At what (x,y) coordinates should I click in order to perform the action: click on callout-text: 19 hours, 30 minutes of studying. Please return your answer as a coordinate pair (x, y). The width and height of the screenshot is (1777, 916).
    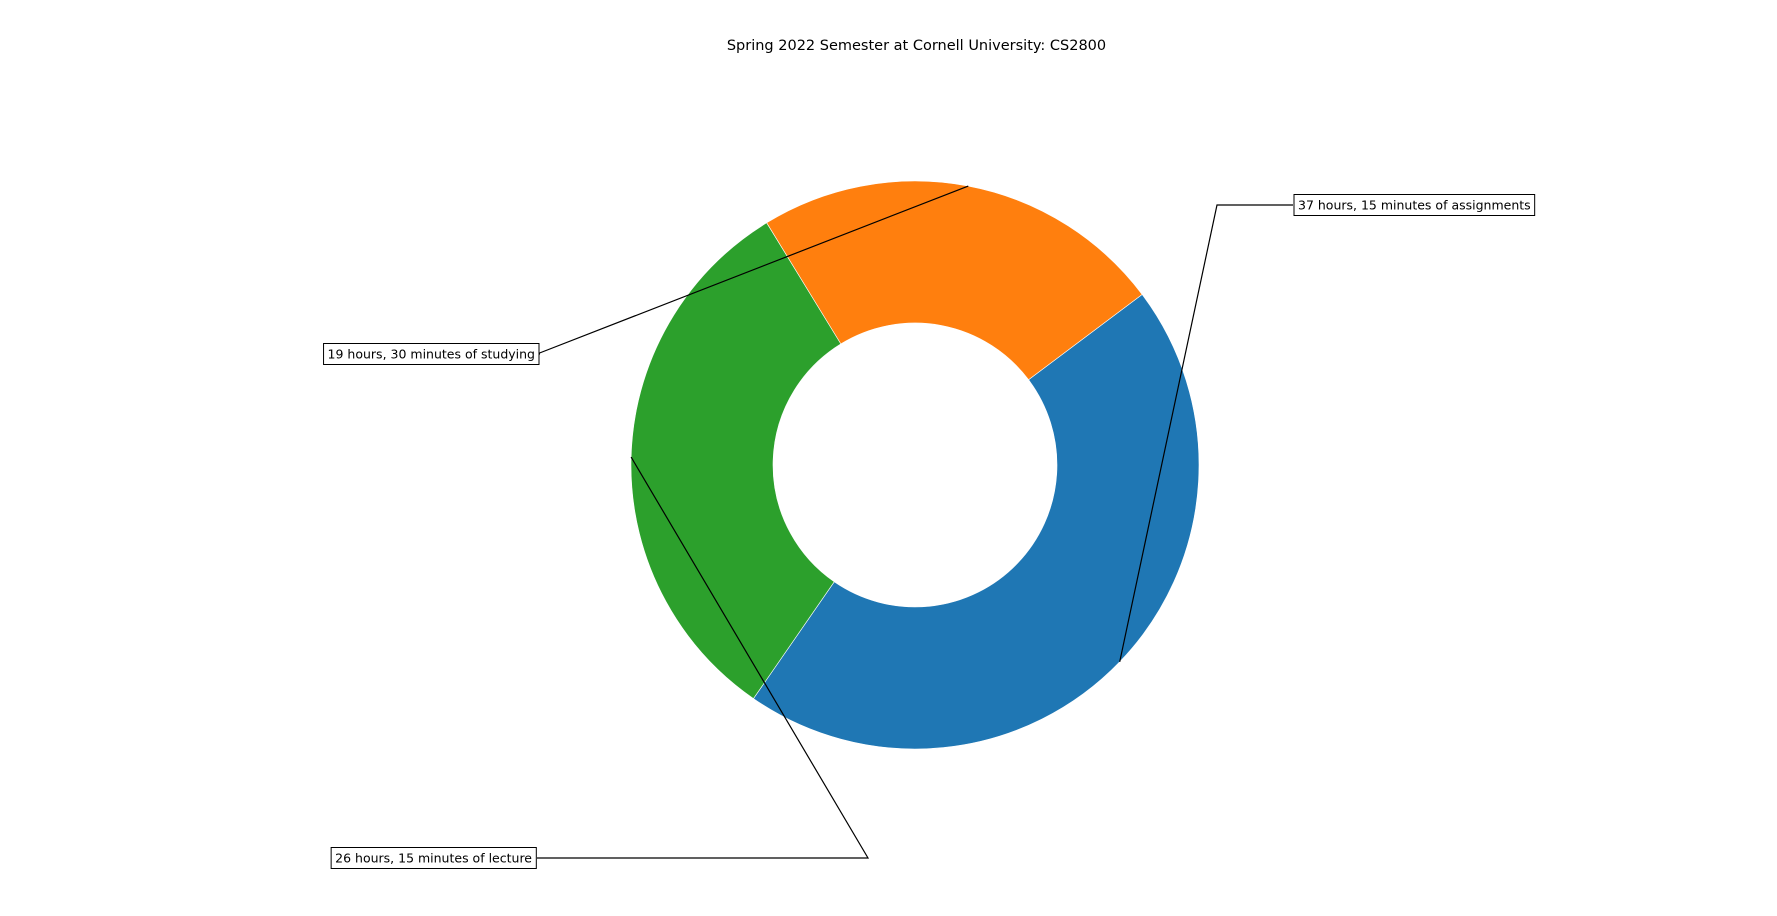
    Looking at the image, I should click on (431, 354).